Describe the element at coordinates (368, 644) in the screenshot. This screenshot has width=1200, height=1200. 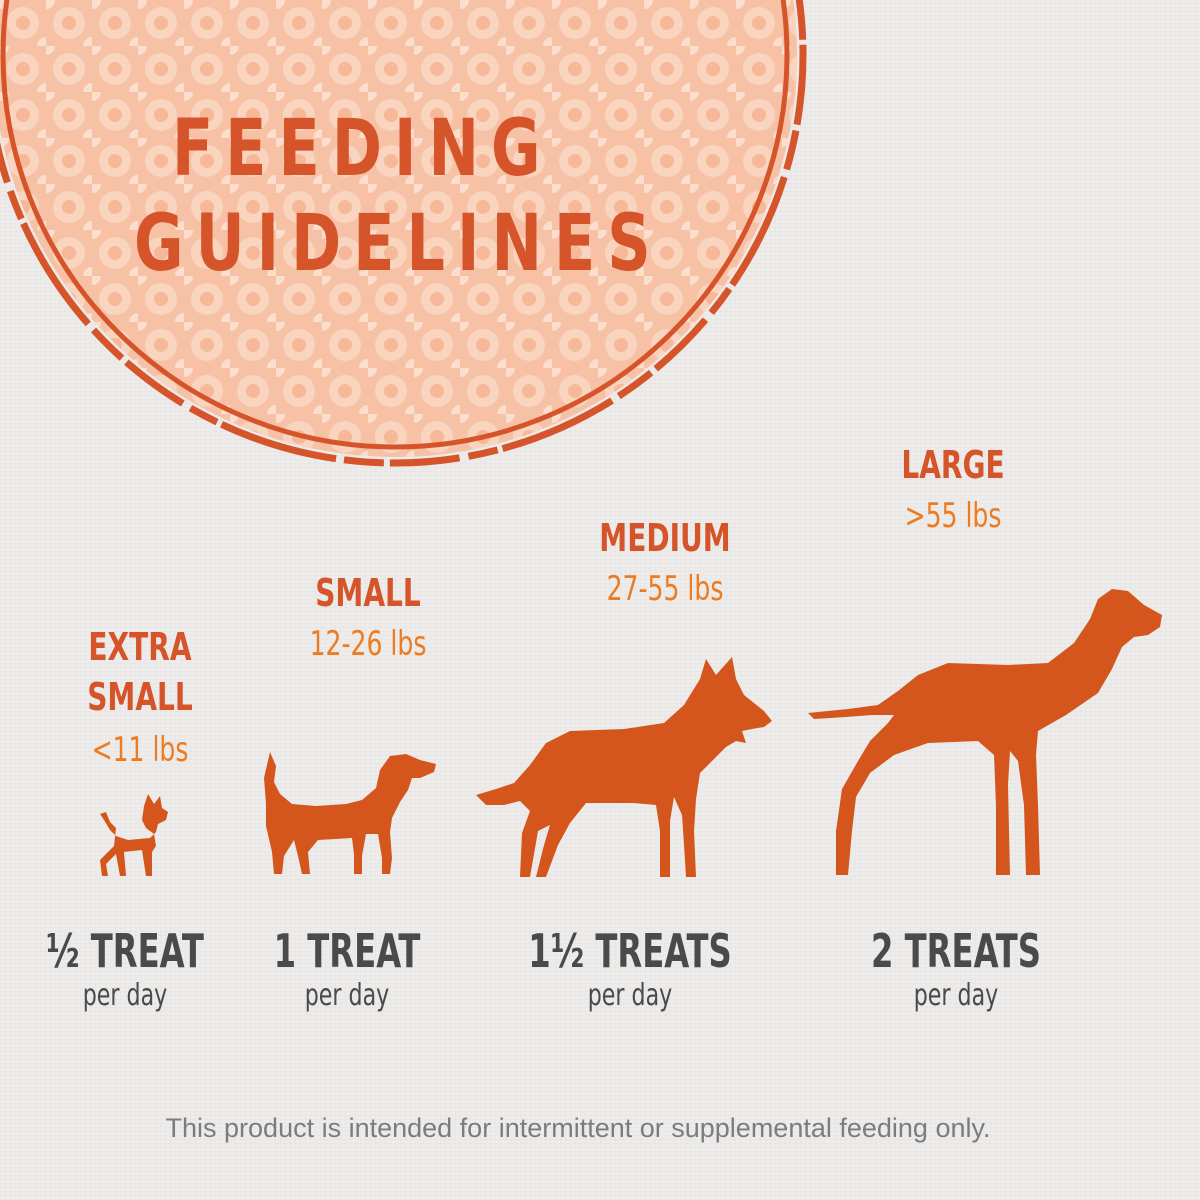
I see `size-weight: 12-26 lbs` at that location.